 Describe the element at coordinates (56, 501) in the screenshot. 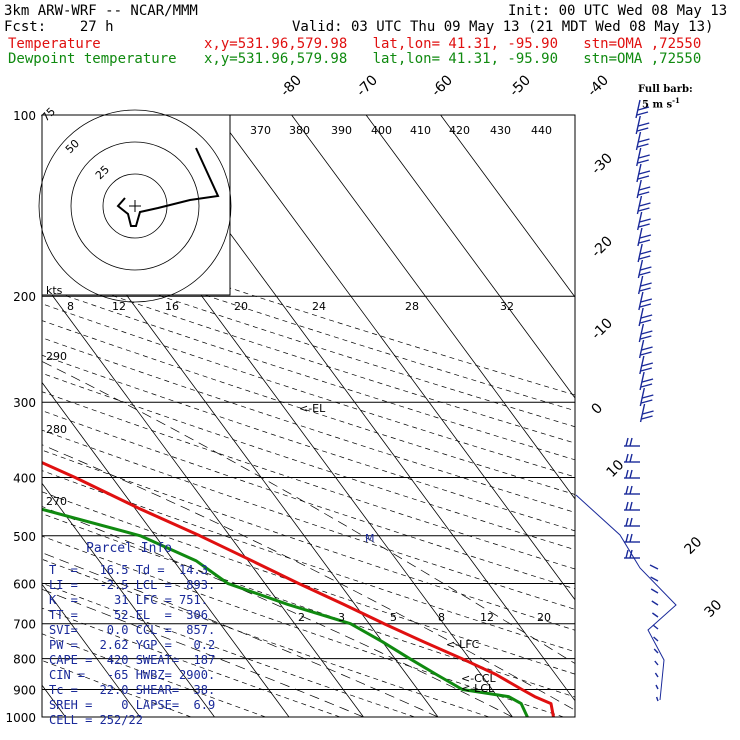

I see `theta-label: 270` at that location.